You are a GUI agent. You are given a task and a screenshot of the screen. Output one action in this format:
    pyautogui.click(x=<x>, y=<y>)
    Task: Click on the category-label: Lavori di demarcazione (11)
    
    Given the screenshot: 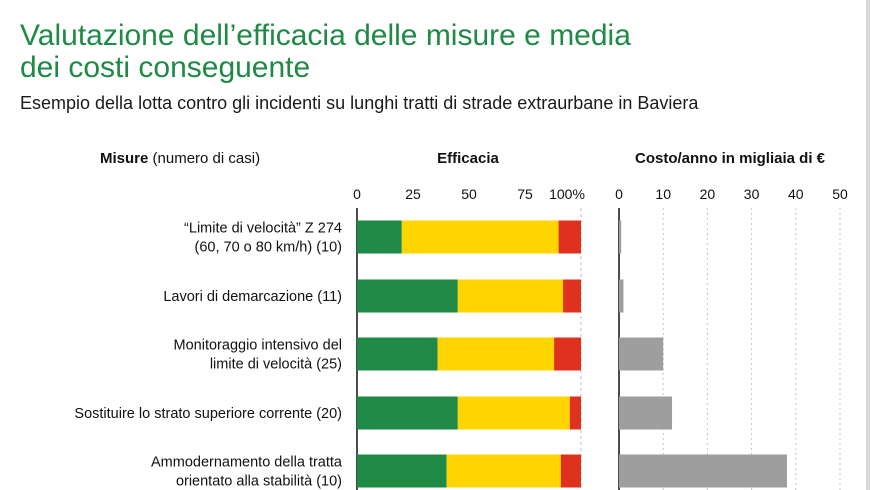 What is the action you would take?
    pyautogui.click(x=252, y=297)
    